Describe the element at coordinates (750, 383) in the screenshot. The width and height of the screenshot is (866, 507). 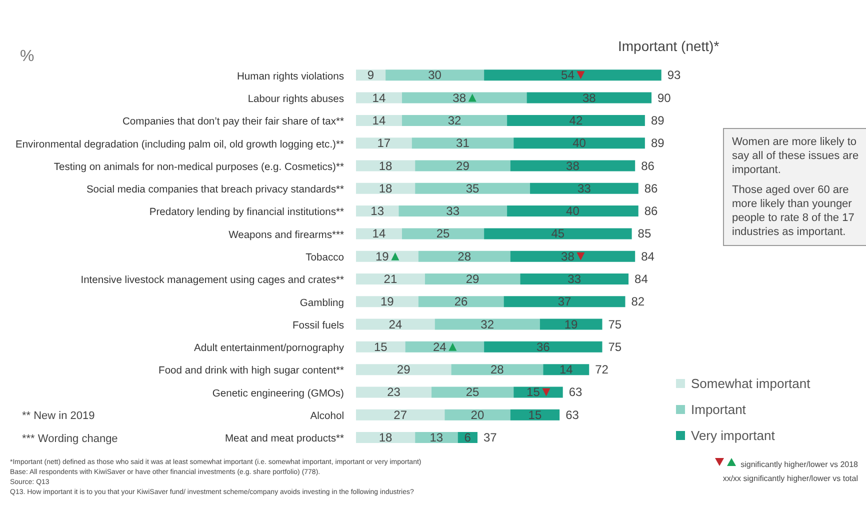
I see `legend-label: Somewhat important` at that location.